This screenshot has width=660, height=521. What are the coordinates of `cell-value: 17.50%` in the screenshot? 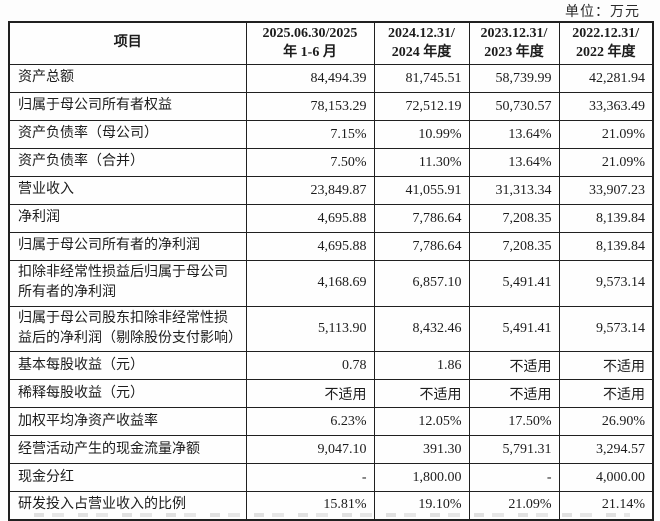 It's located at (514, 422).